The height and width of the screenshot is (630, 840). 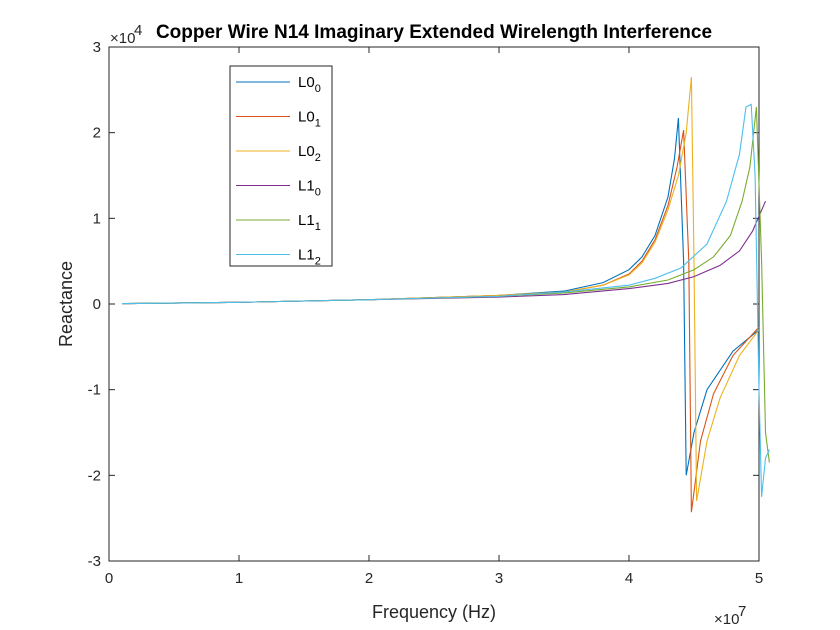 I want to click on x-tick-label: 5, so click(x=759, y=578).